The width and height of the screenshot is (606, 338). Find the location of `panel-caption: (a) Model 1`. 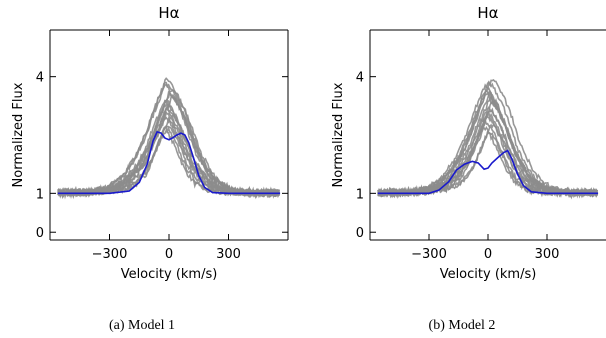

panel-caption: (a) Model 1 is located at coordinates (142, 325).